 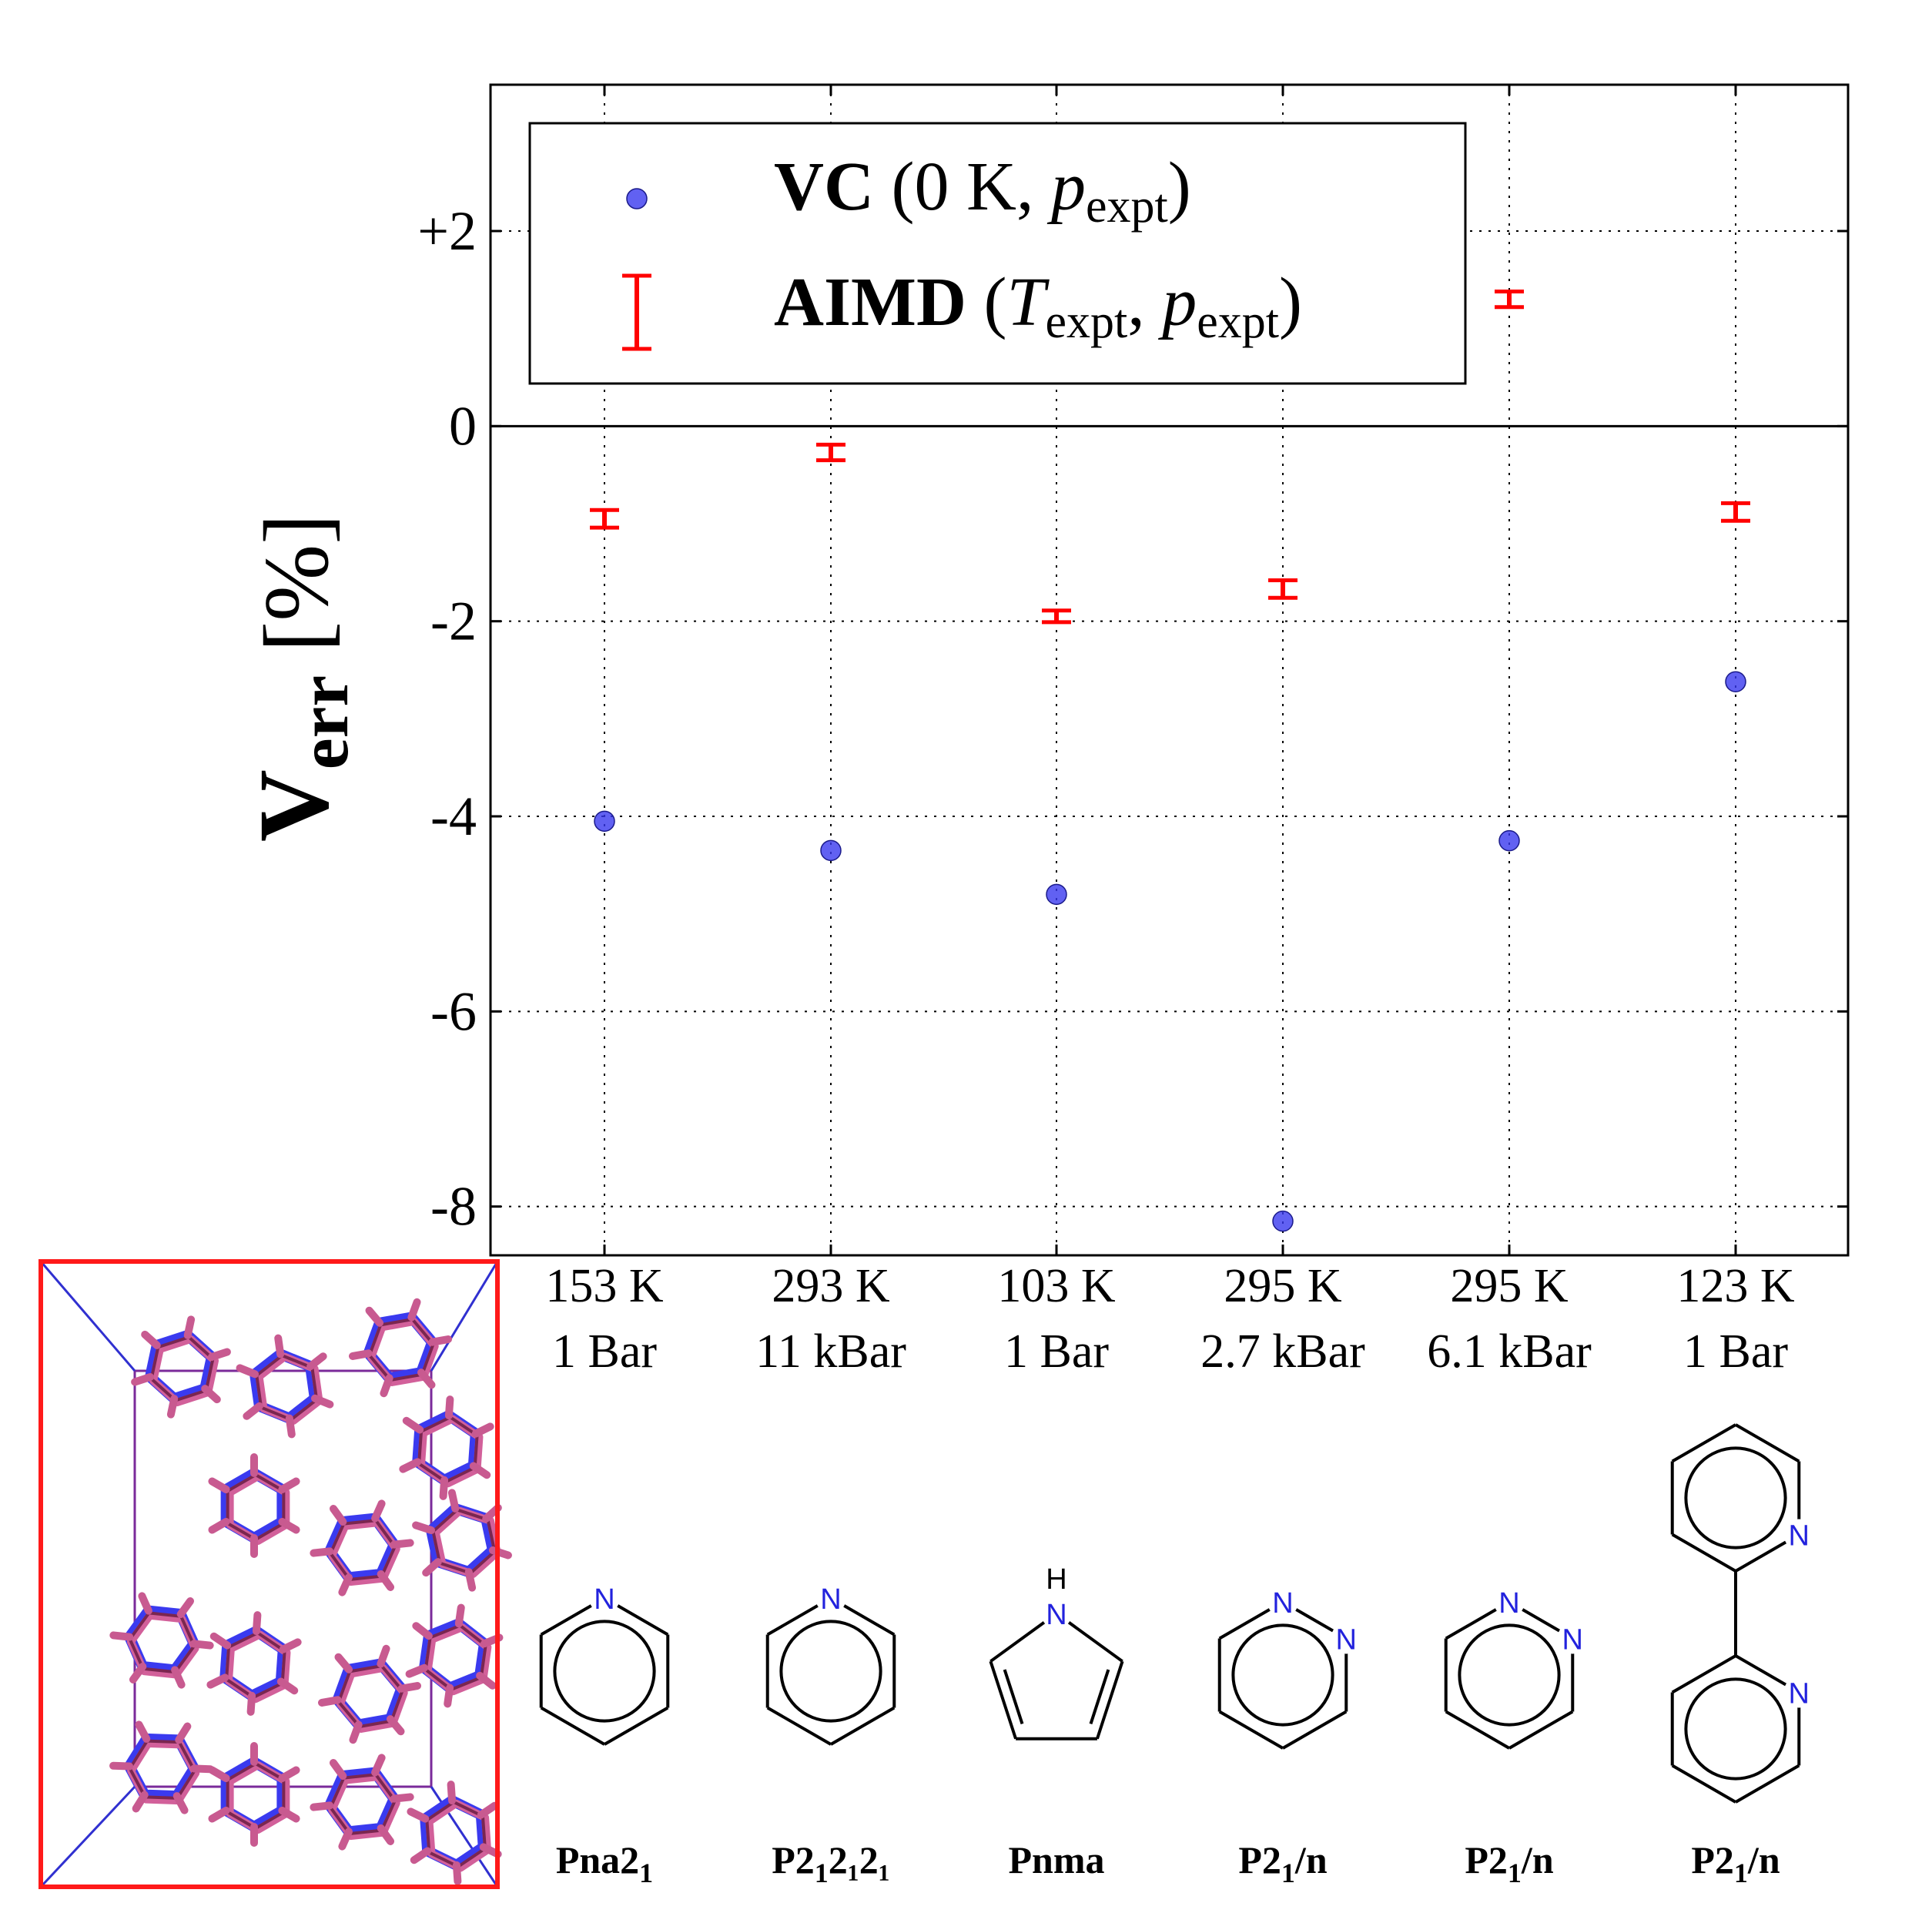 I want to click on legend-series-name: AIMD, so click(x=870, y=302).